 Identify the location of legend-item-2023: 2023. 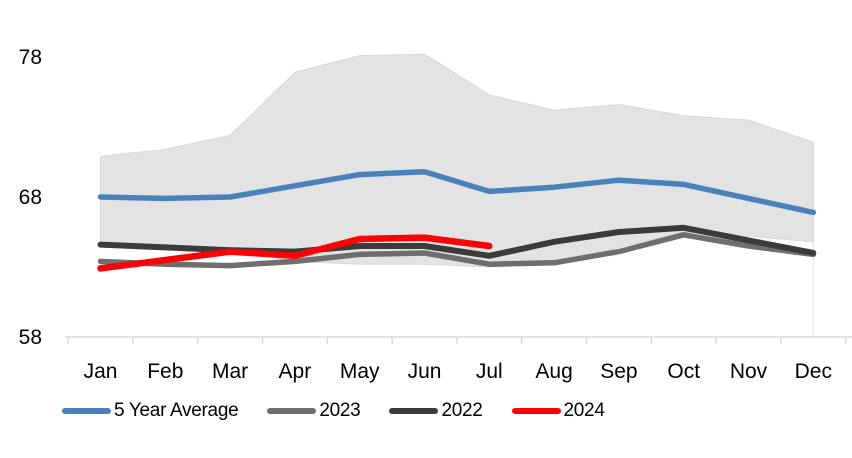
(314, 411).